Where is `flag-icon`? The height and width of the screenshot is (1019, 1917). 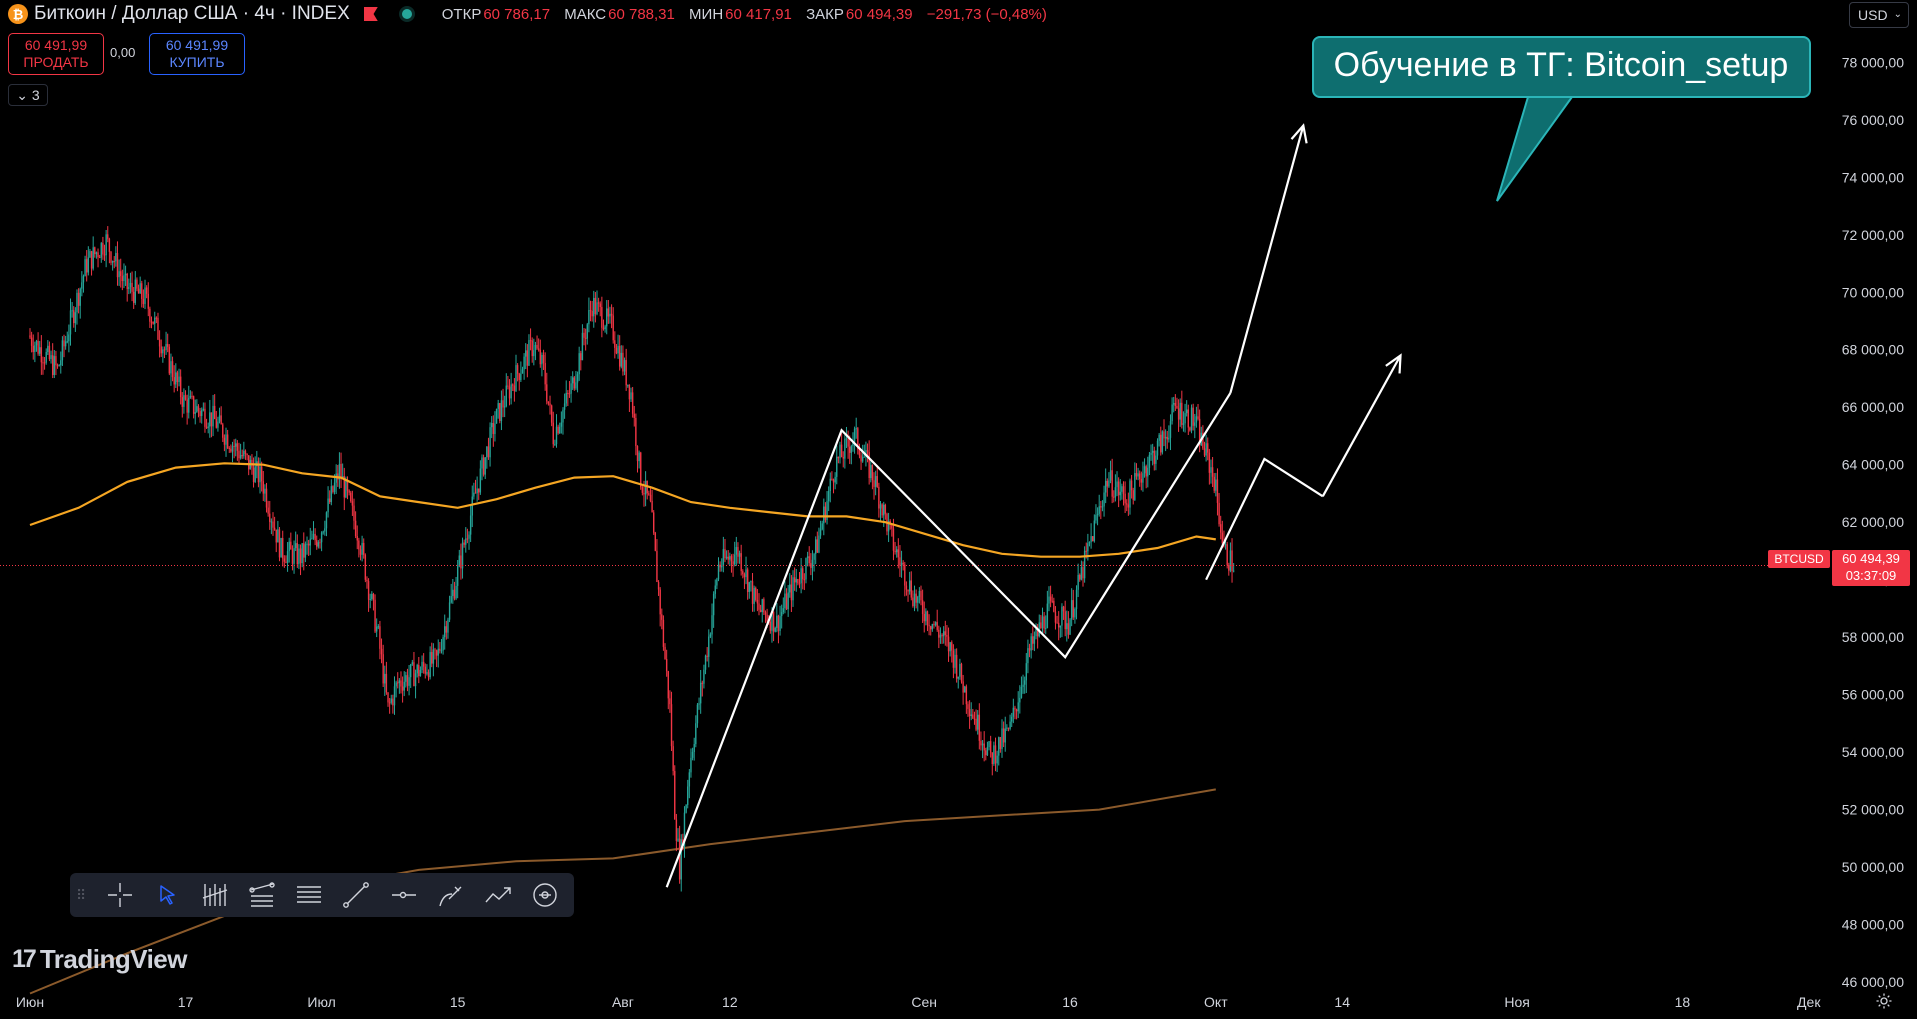 flag-icon is located at coordinates (370, 14).